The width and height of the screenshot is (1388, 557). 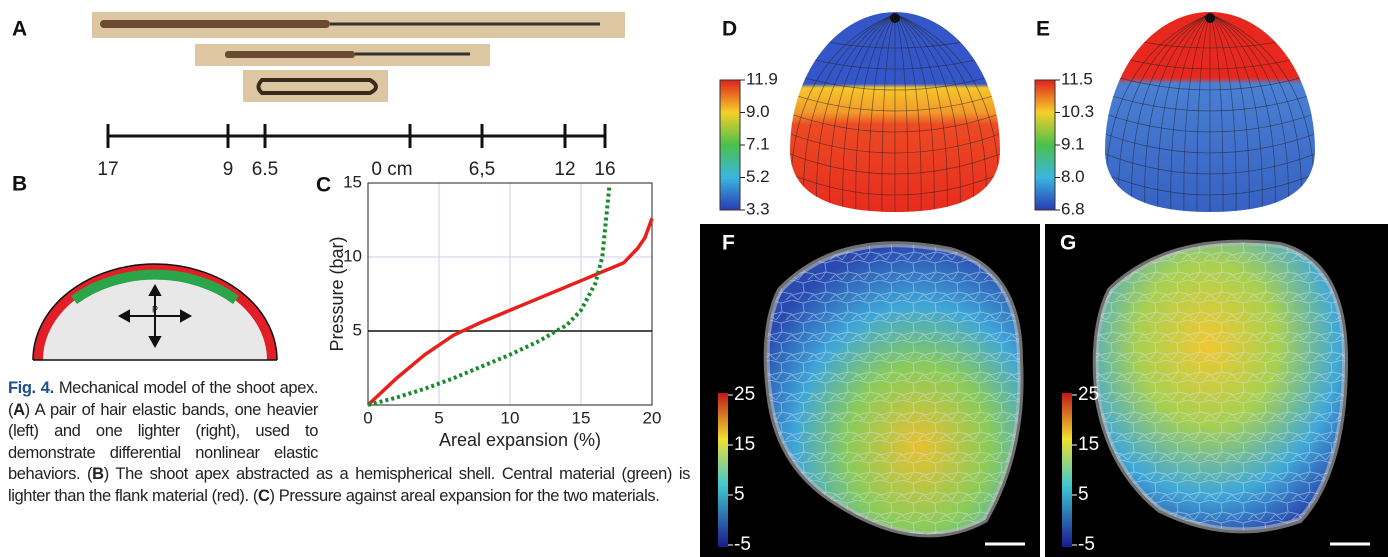 What do you see at coordinates (1067, 470) in the screenshot?
I see `colorbar-g` at bounding box center [1067, 470].